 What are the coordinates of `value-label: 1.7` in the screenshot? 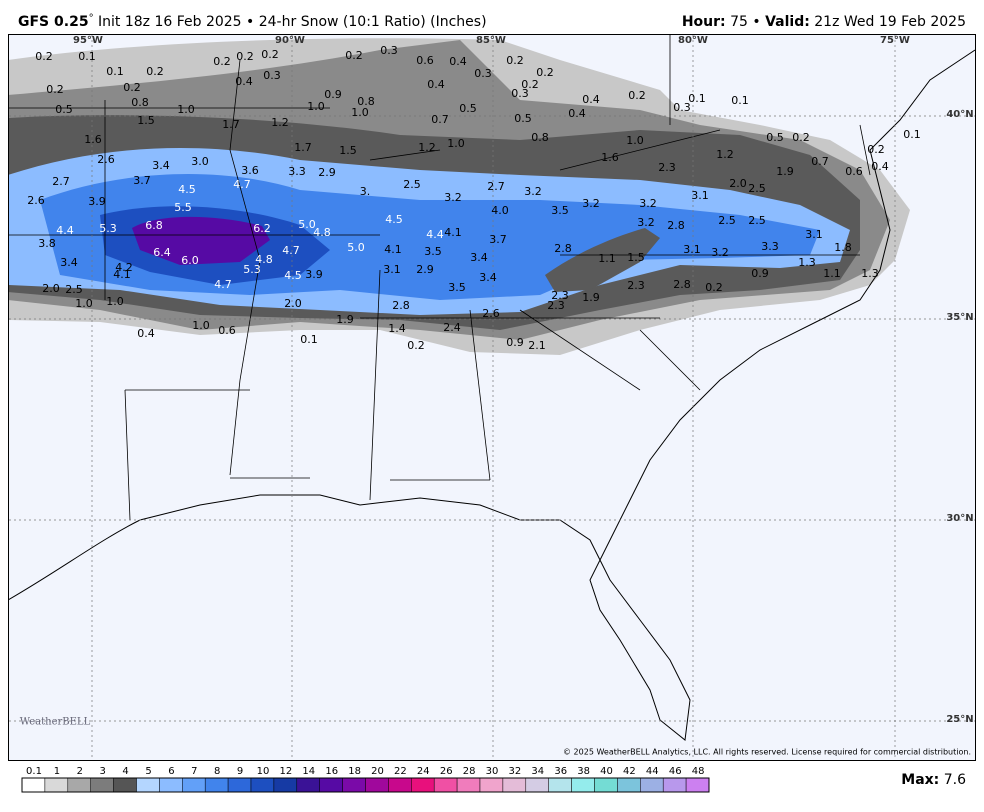 It's located at (303, 147).